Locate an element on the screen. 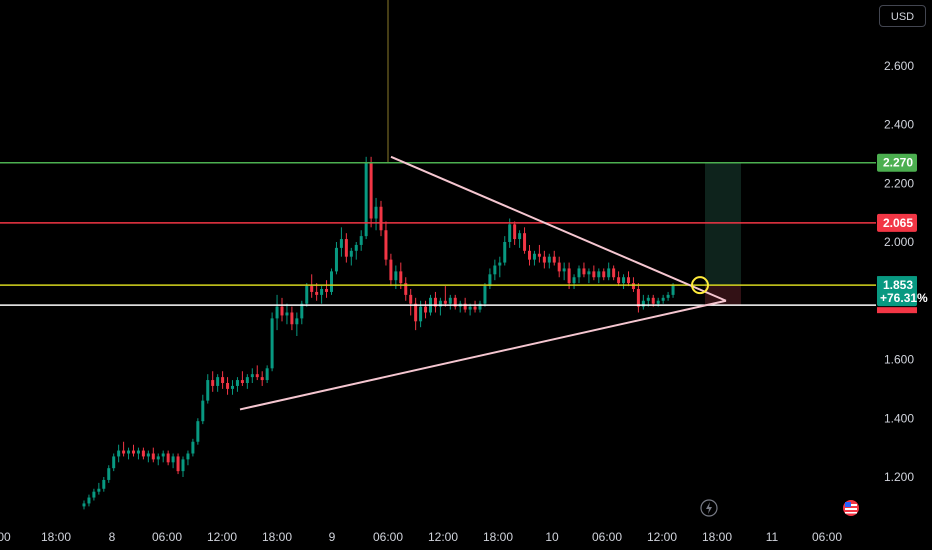 The image size is (932, 550). current-tag-label: 1.853 is located at coordinates (898, 285).